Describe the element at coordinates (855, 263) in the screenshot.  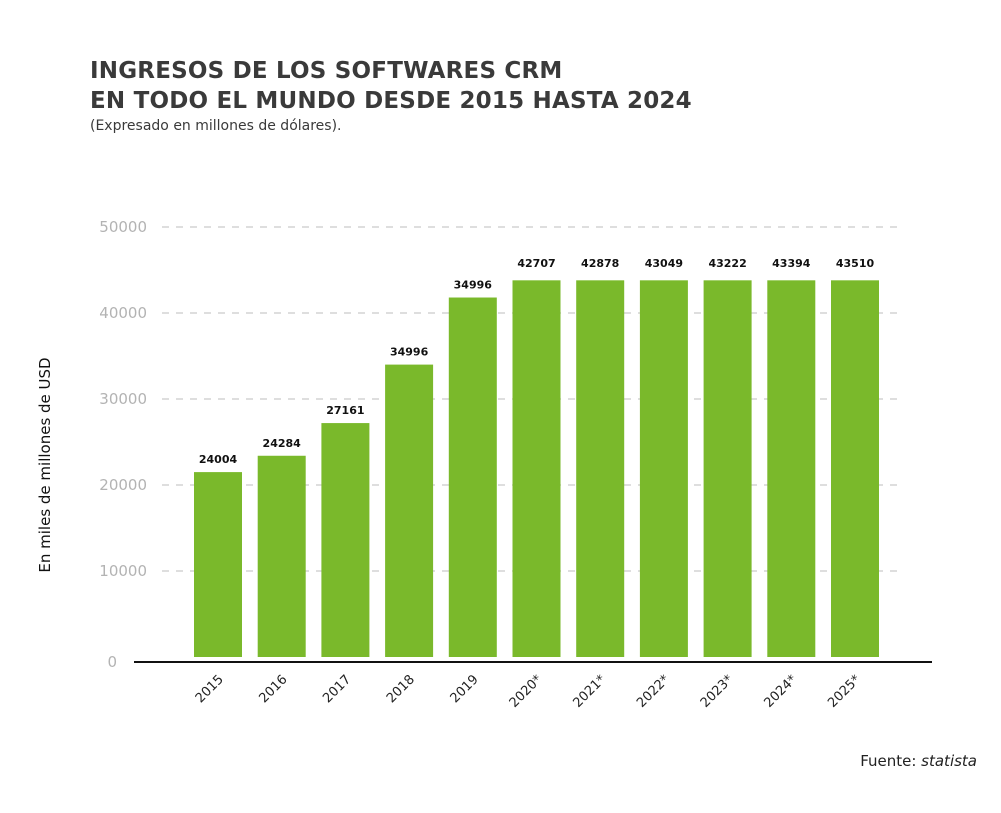
I see `data-label: 43510` at that location.